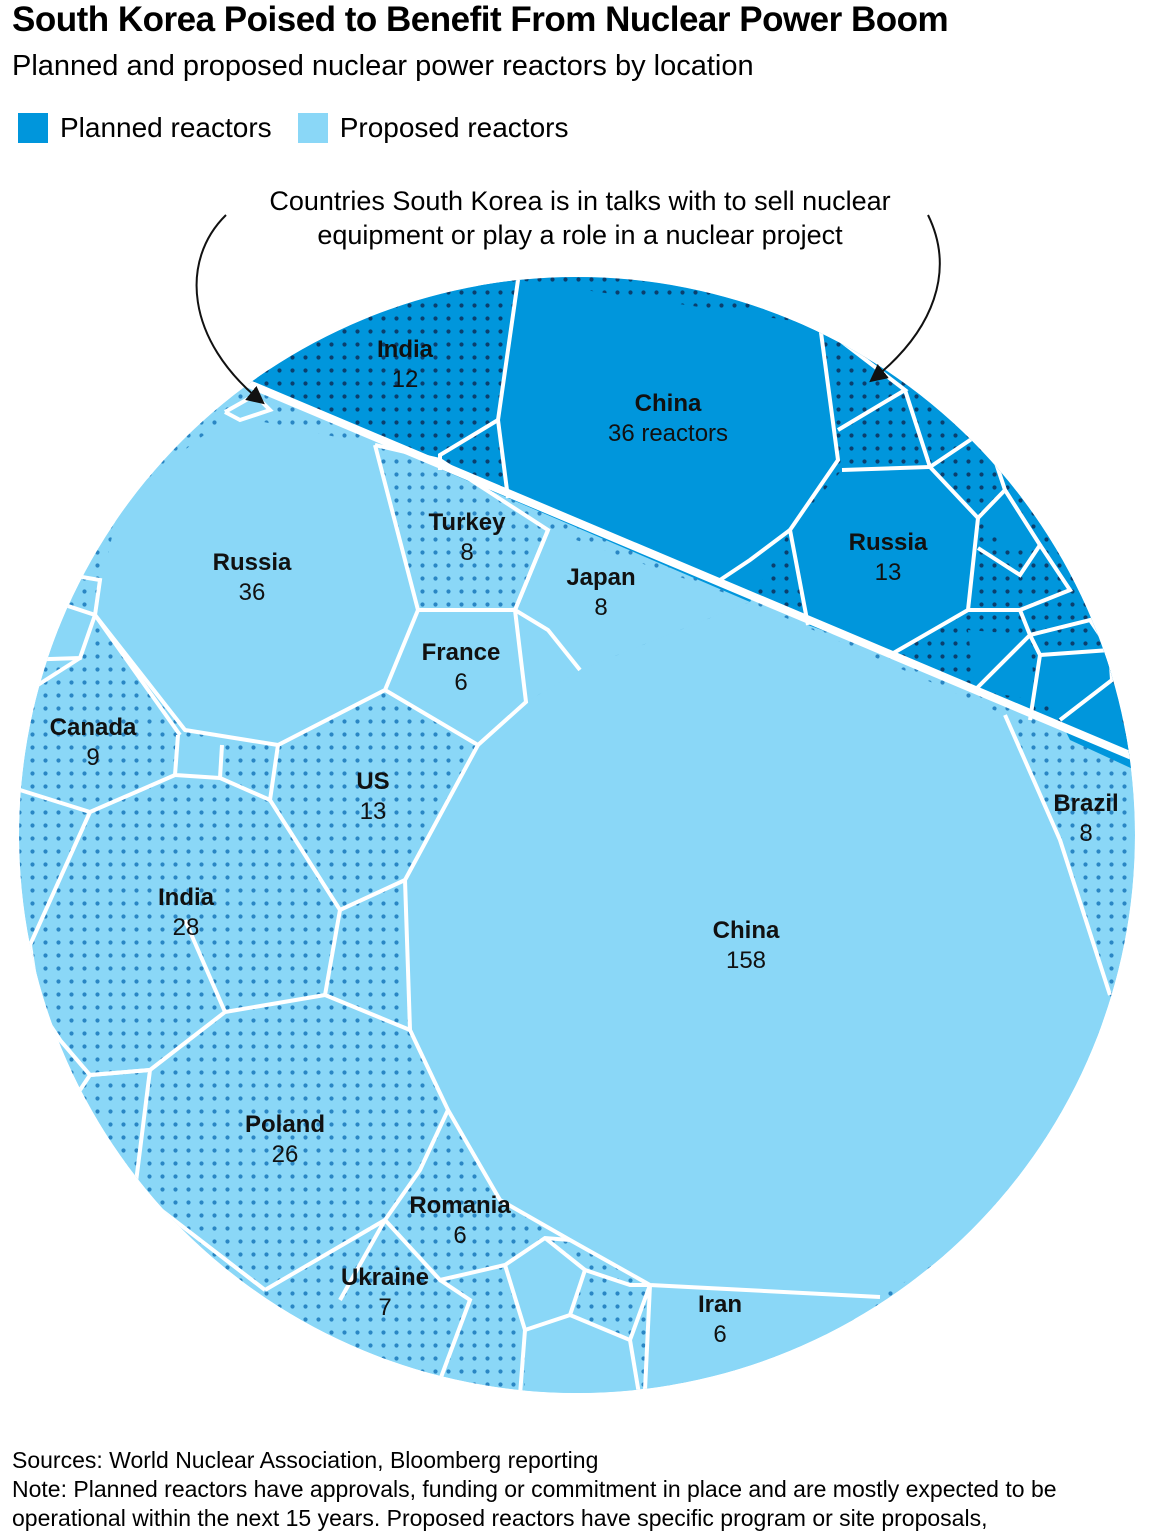  I want to click on cell-value-proposed-india: 28, so click(186, 927).